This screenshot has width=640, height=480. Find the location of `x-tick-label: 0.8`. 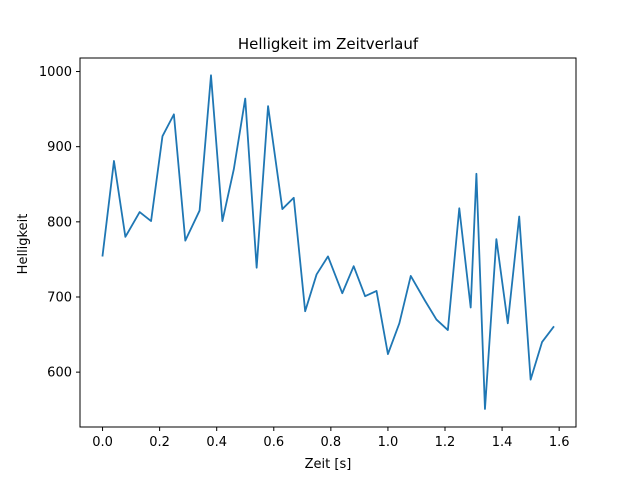

x-tick-label: 0.8 is located at coordinates (331, 442).